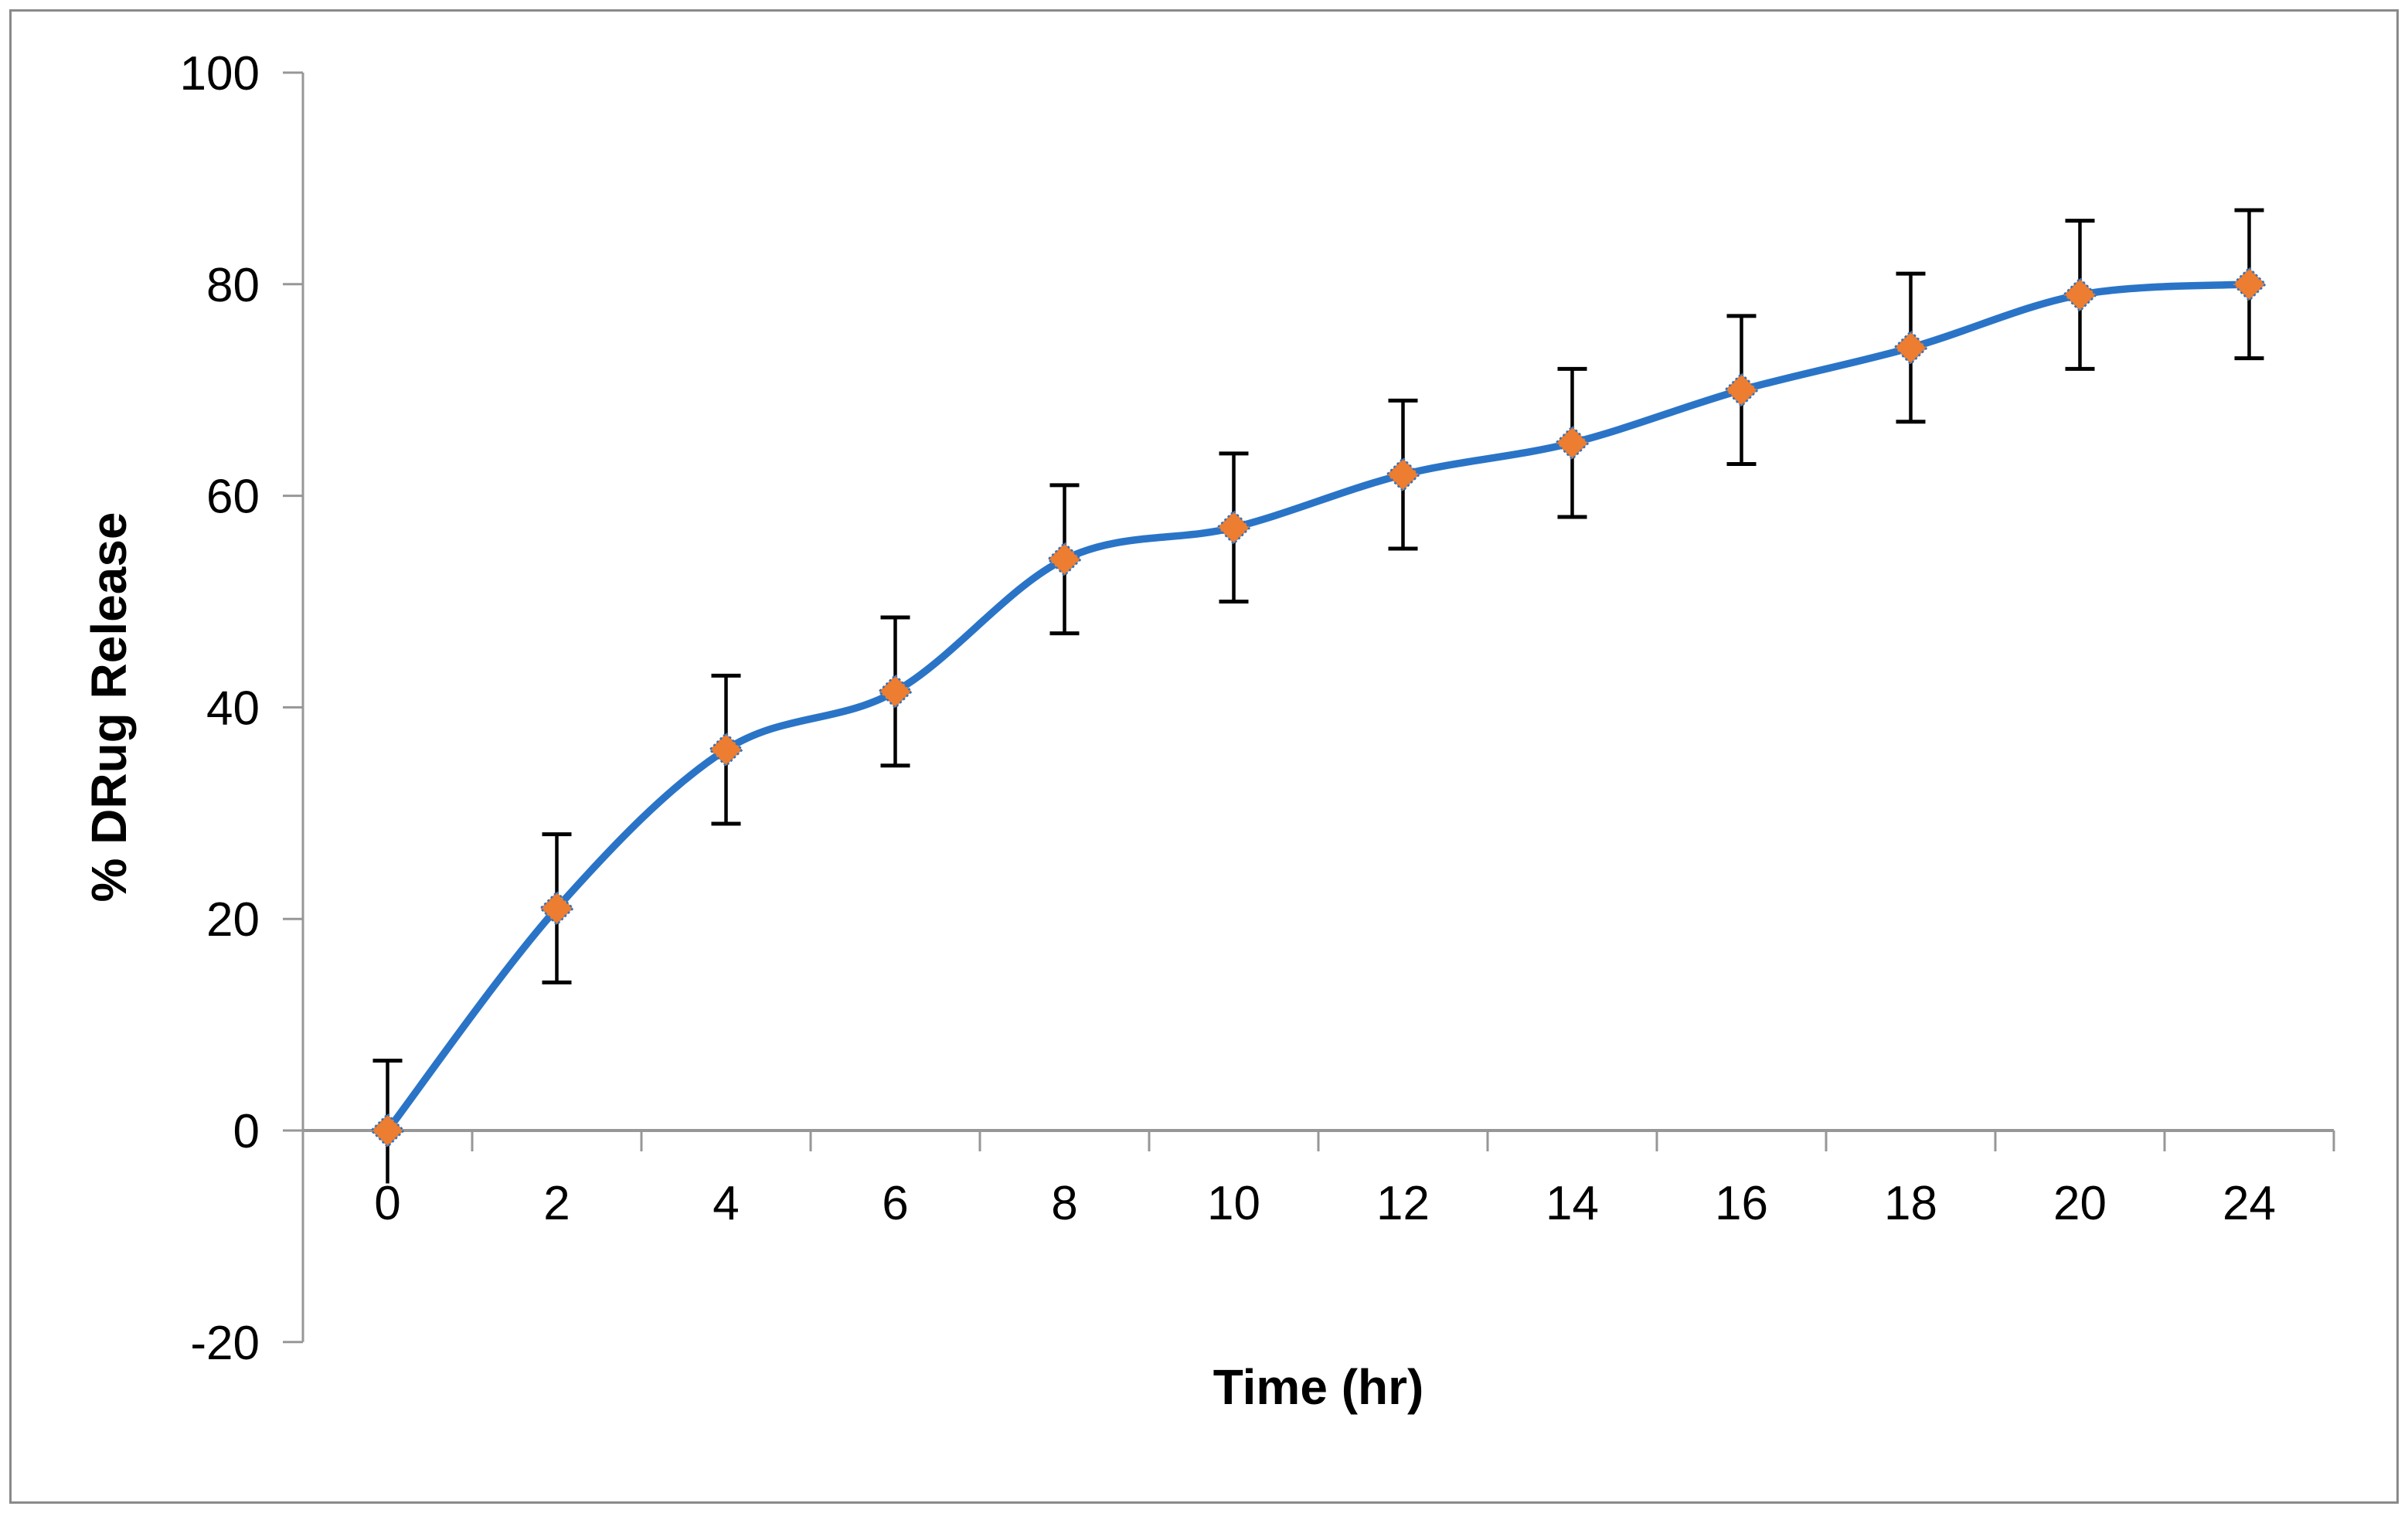  I want to click on x-tick-label: 24, so click(2249, 1203).